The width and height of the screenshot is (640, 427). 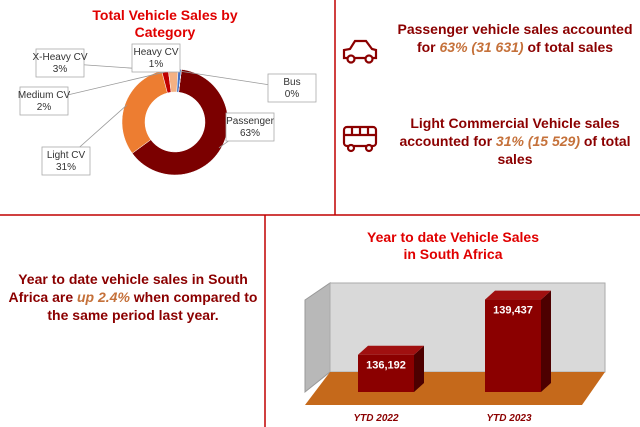 I want to click on value-label: 31%, so click(x=66, y=167).